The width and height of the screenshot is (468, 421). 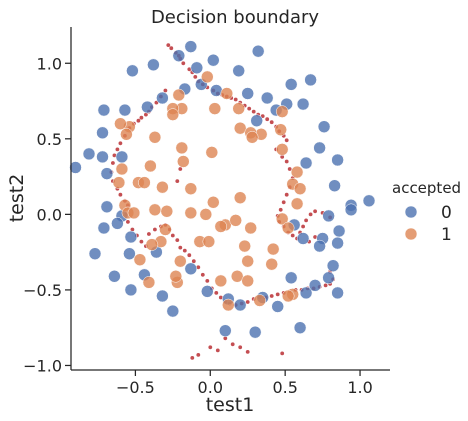 I want to click on legend-label-1: 1, so click(x=446, y=235).